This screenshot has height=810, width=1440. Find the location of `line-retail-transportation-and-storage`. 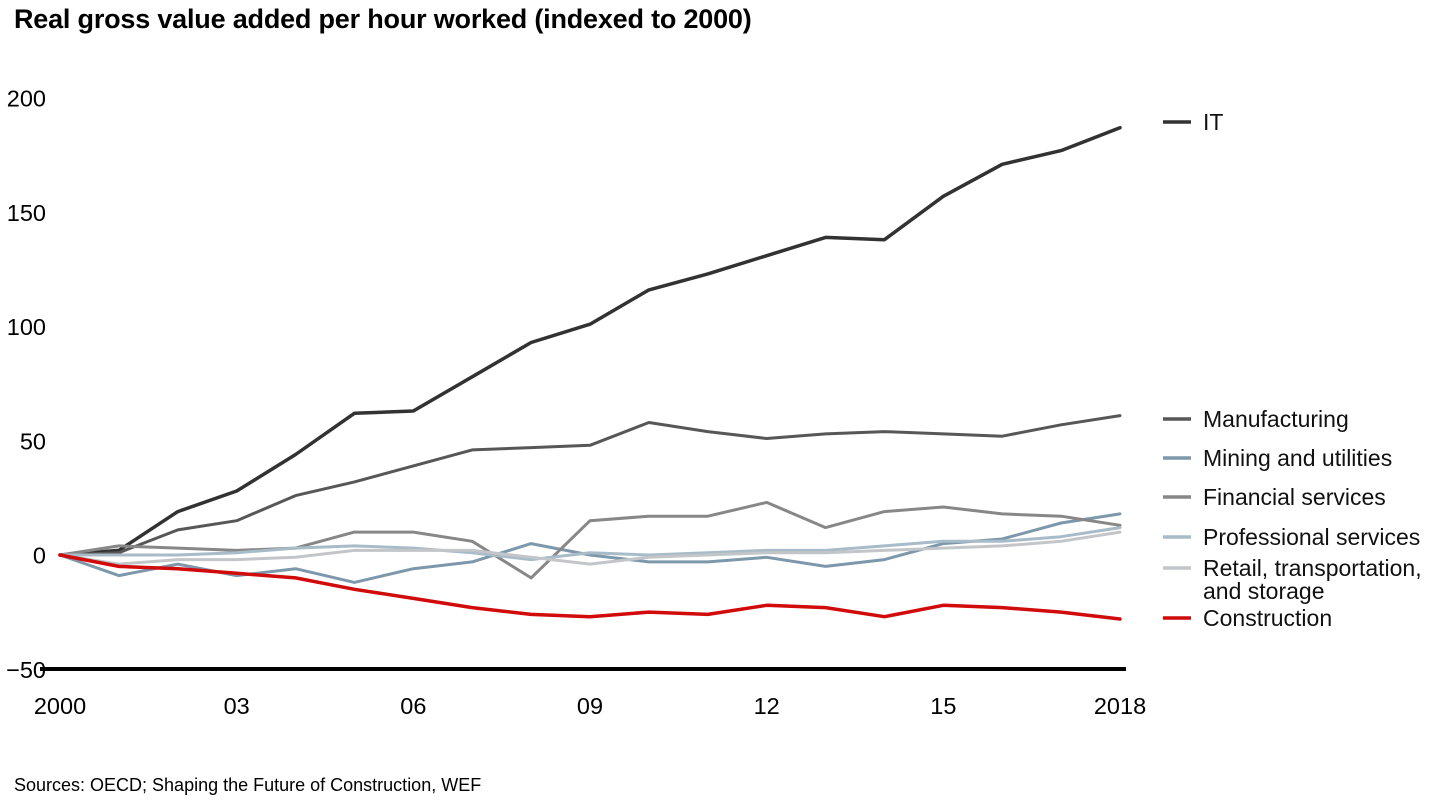

line-retail-transportation-and-storage is located at coordinates (590, 548).